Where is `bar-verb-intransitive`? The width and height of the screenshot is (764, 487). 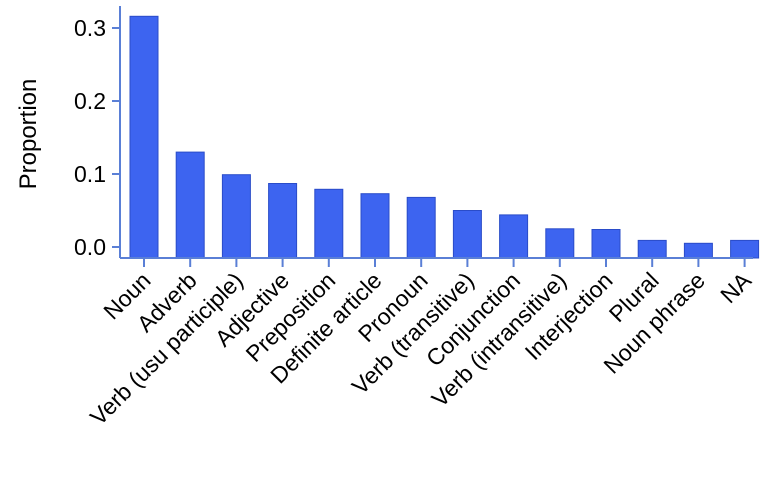
bar-verb-intransitive is located at coordinates (560, 243).